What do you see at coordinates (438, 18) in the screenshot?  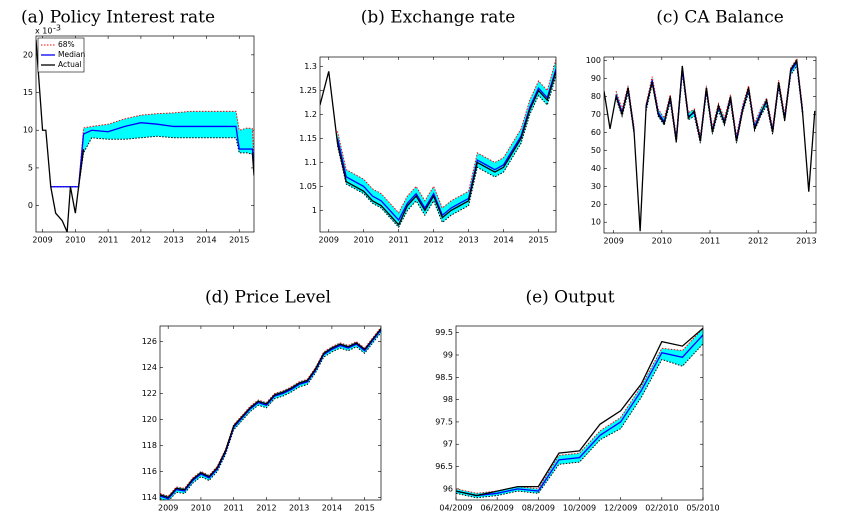 I see `panel-title: (b) Exchange rate` at bounding box center [438, 18].